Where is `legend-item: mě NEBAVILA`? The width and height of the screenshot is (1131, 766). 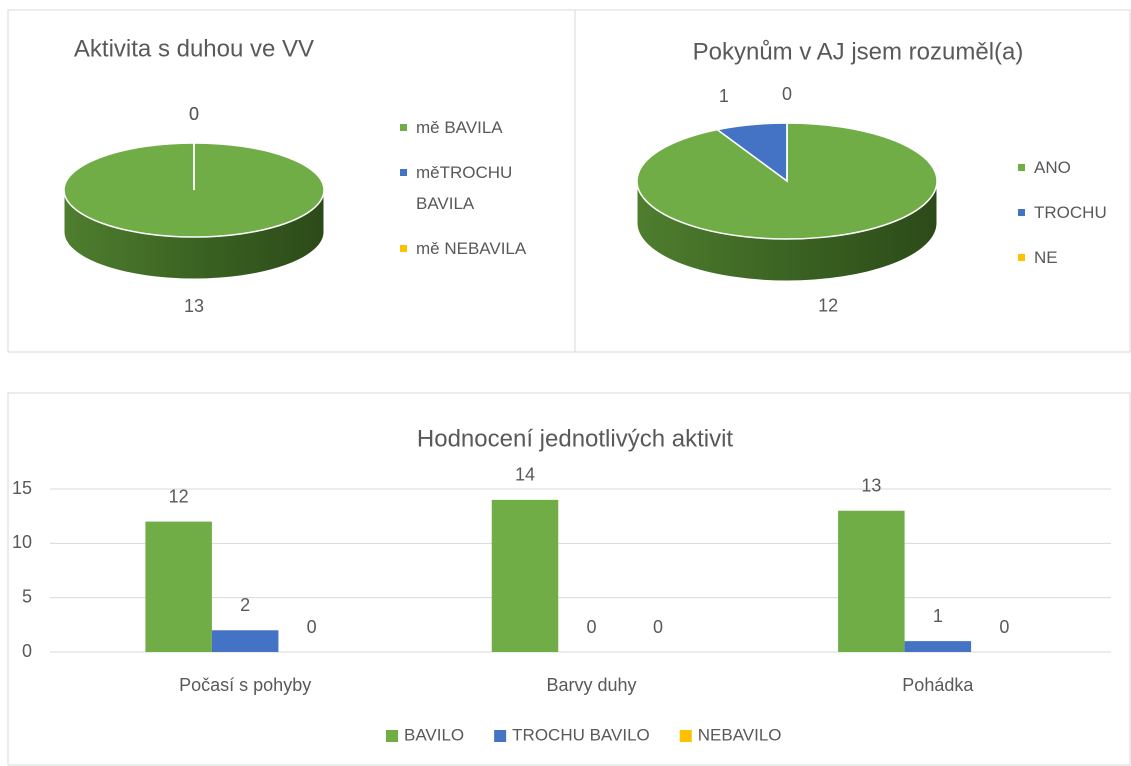
legend-item: mě NEBAVILA is located at coordinates (475, 248).